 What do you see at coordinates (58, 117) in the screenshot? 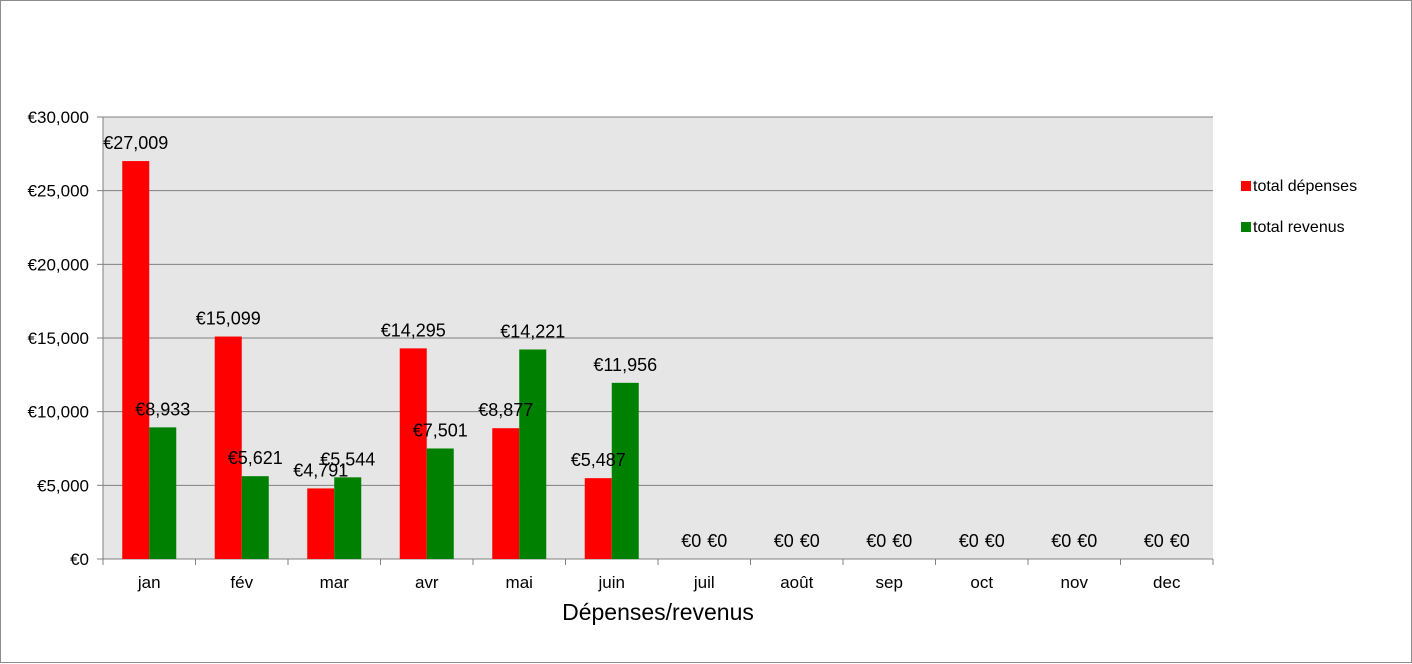
I see `y-tick-label: €30,000` at bounding box center [58, 117].